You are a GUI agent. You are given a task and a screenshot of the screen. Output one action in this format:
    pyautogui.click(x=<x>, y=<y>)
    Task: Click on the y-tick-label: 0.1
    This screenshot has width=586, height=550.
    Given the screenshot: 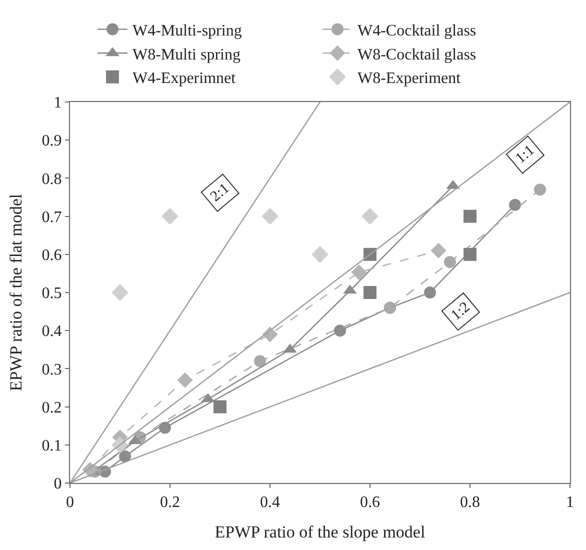 What is the action you would take?
    pyautogui.click(x=52, y=446)
    